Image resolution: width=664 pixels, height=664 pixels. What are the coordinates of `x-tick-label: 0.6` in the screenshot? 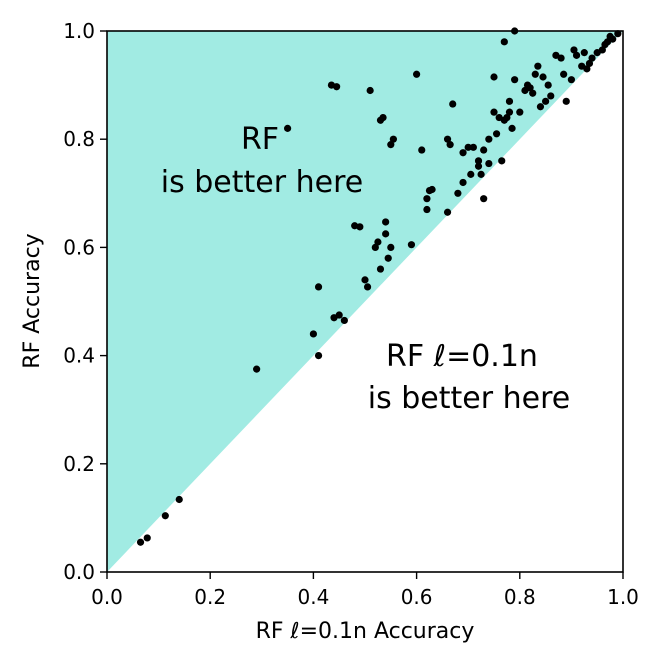 It's located at (417, 597).